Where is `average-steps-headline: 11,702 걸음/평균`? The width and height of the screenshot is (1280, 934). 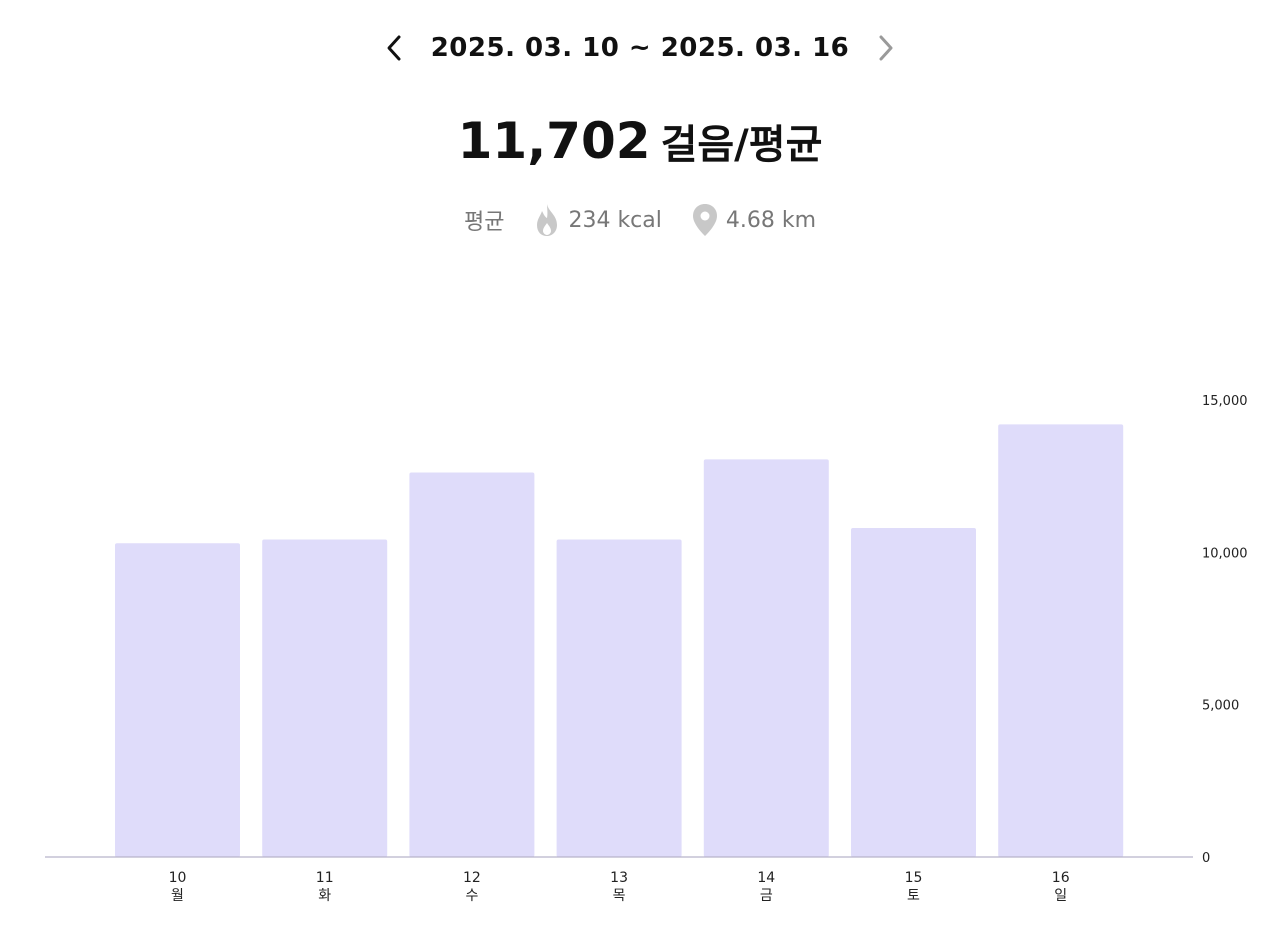
average-steps-headline: 11,702 걸음/평균 is located at coordinates (640, 141).